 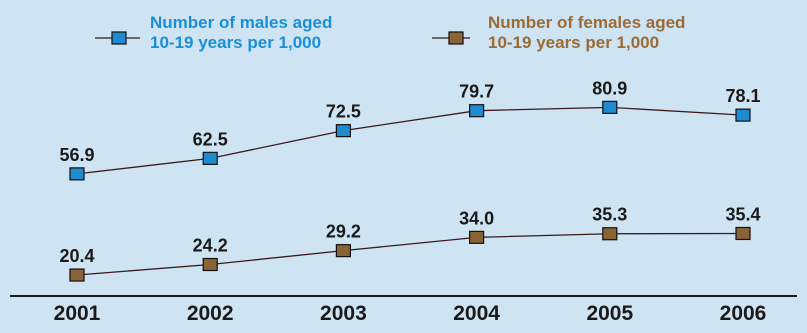 What do you see at coordinates (77, 313) in the screenshot?
I see `x-tick-label-2001: 2001` at bounding box center [77, 313].